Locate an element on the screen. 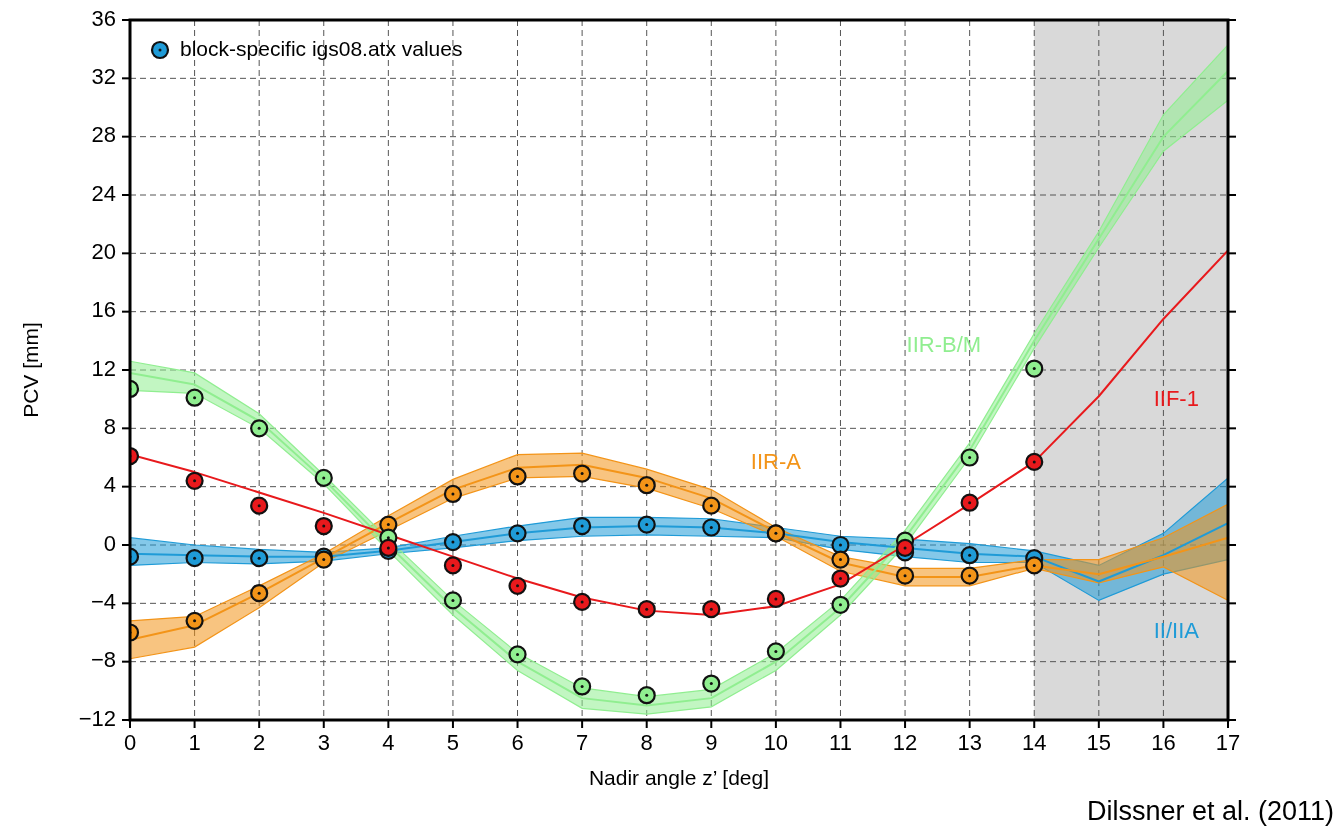  x-tick-label: 3 is located at coordinates (323, 742).